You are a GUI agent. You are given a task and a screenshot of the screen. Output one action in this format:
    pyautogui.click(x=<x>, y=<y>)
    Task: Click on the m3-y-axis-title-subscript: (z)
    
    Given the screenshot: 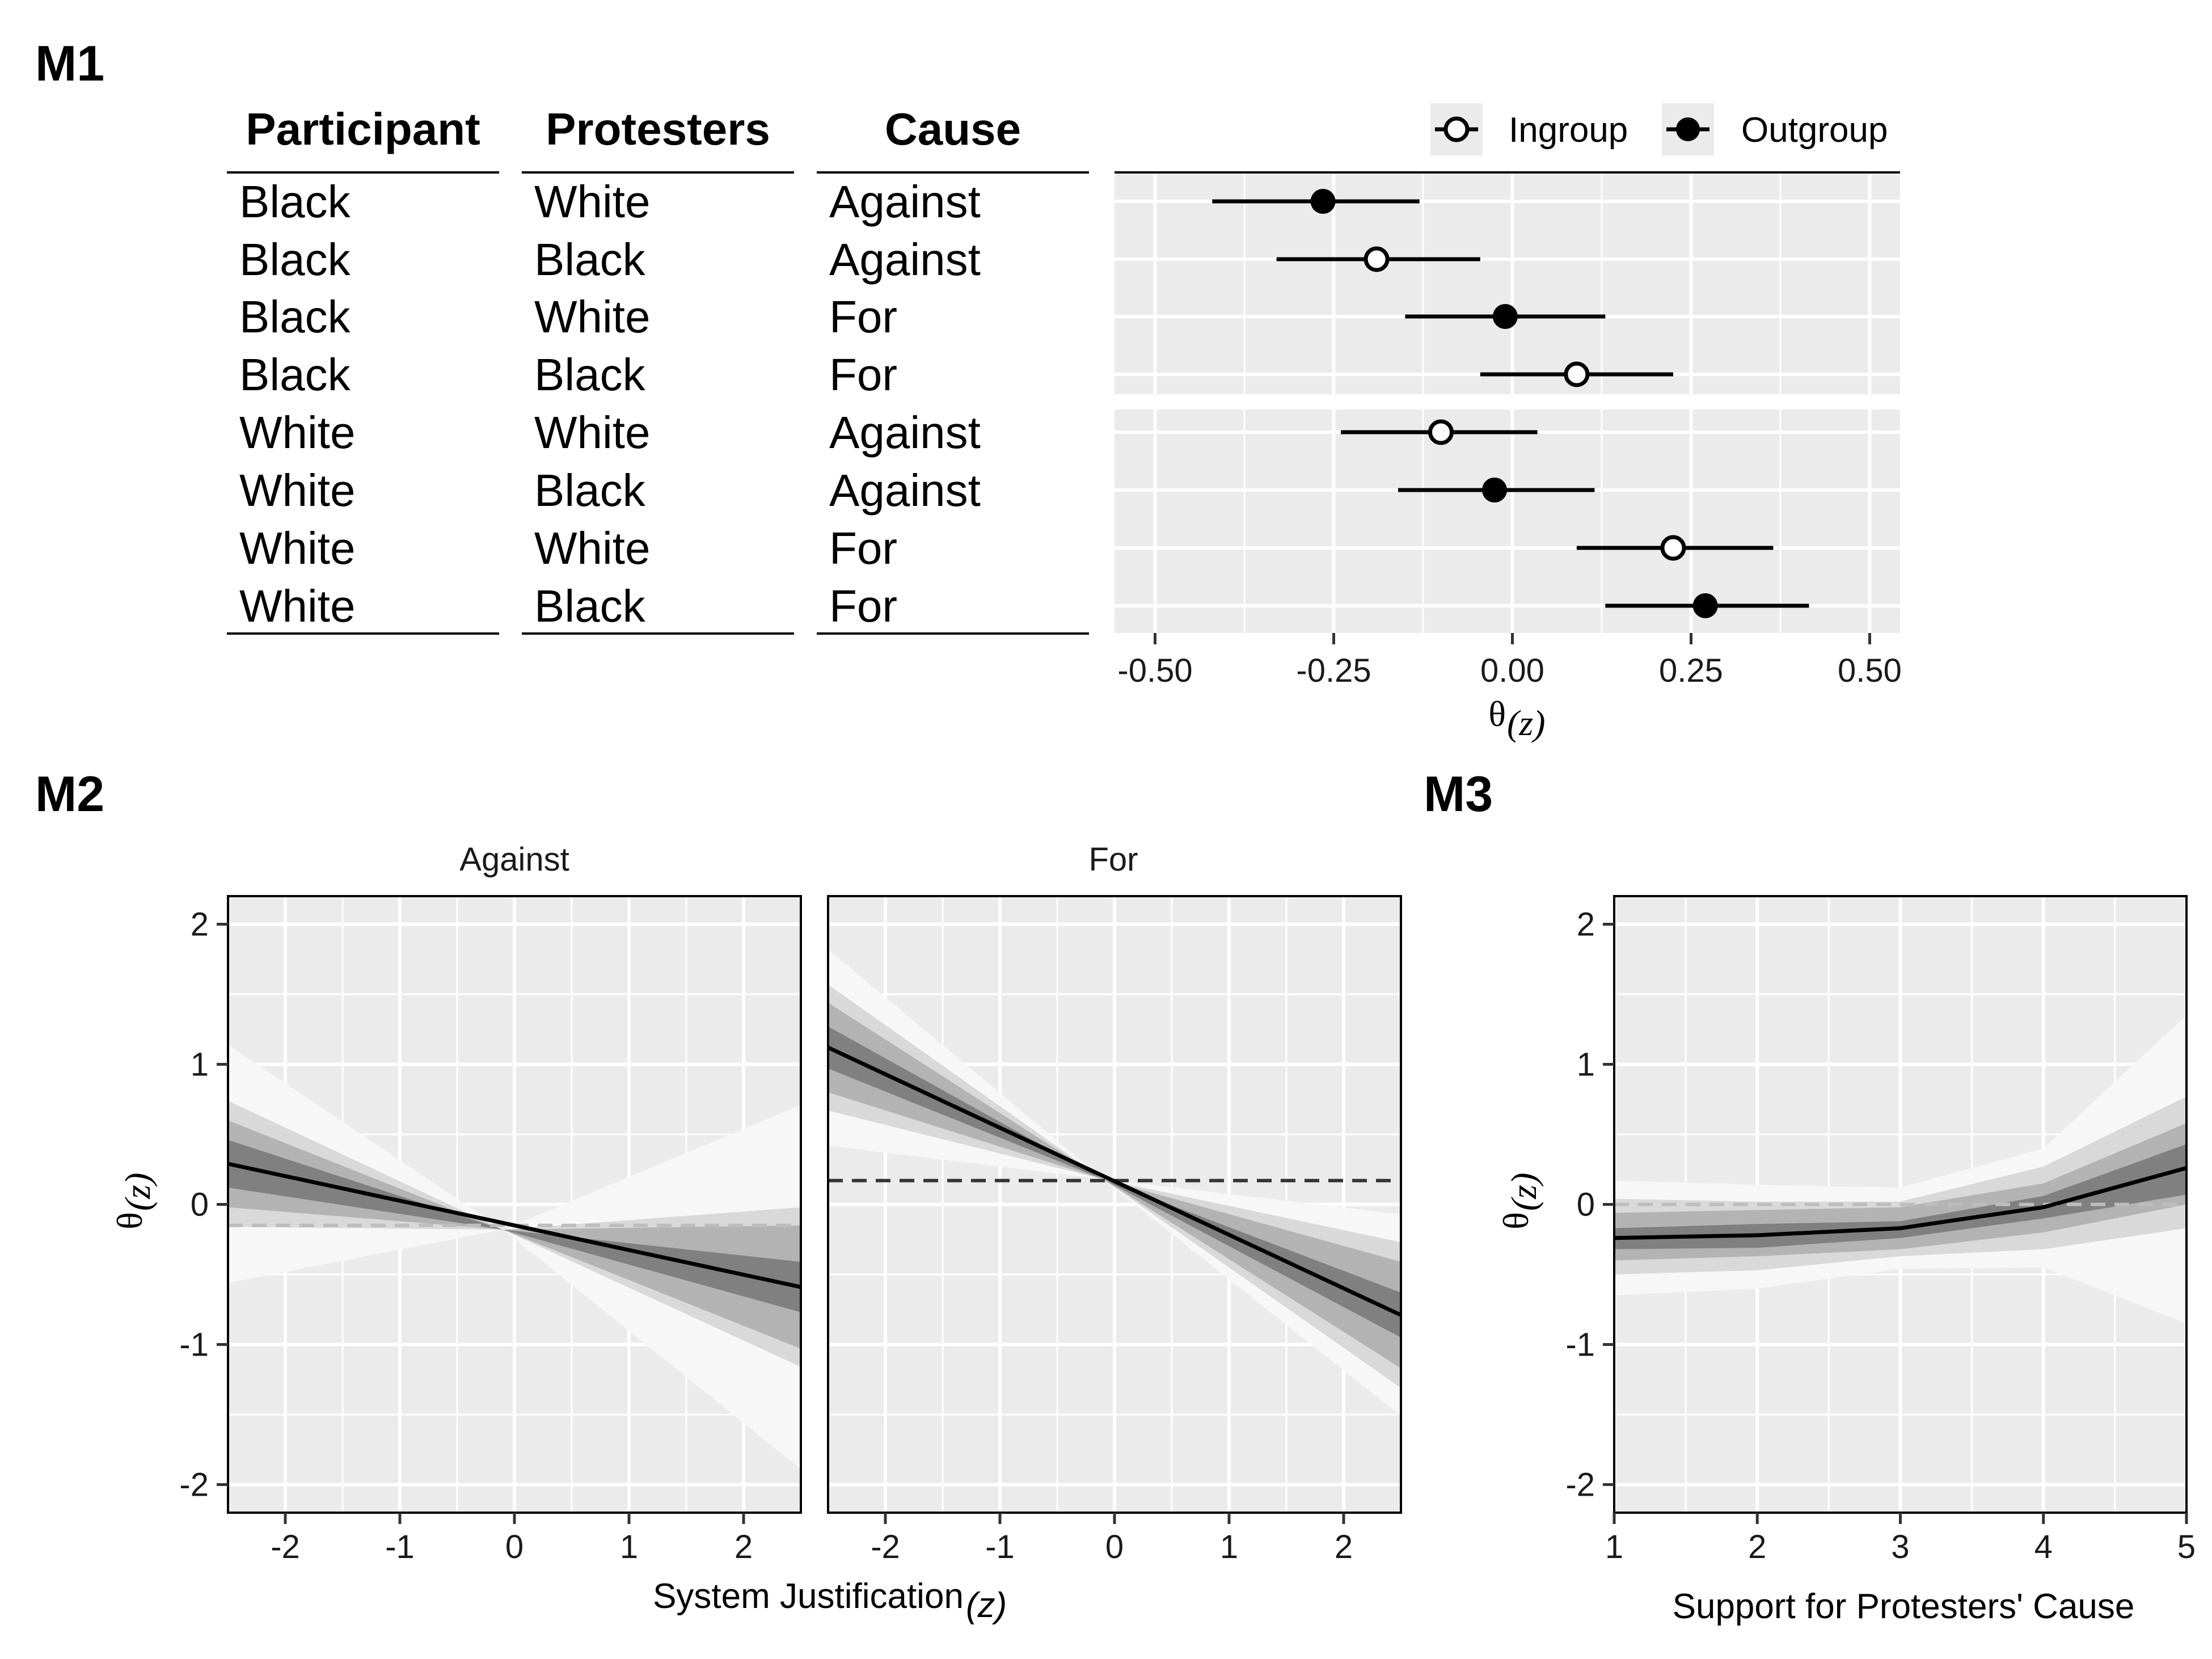 What is the action you would take?
    pyautogui.click(x=1524, y=1191)
    